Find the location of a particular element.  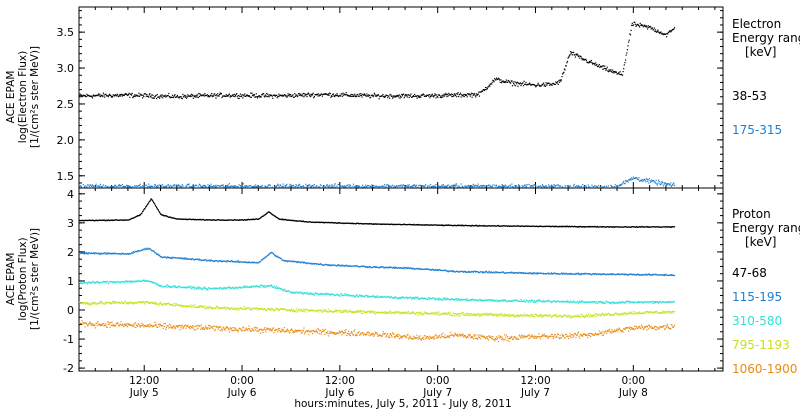

proton-legend-title-3: [keV] is located at coordinates (760, 242).